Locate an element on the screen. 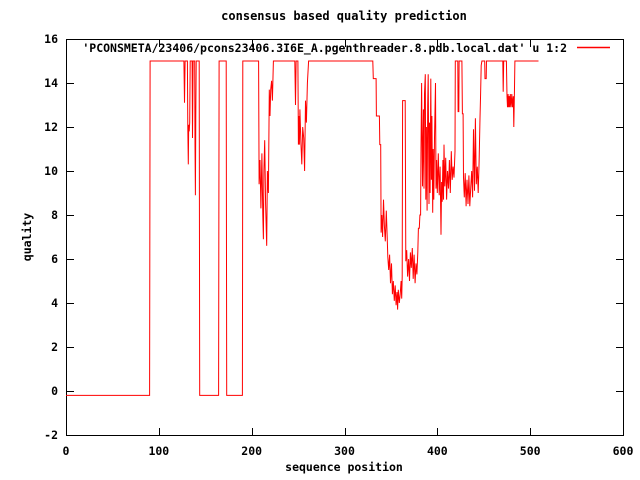 This screenshot has width=640, height=480. x-tick-label: 600 is located at coordinates (623, 451).